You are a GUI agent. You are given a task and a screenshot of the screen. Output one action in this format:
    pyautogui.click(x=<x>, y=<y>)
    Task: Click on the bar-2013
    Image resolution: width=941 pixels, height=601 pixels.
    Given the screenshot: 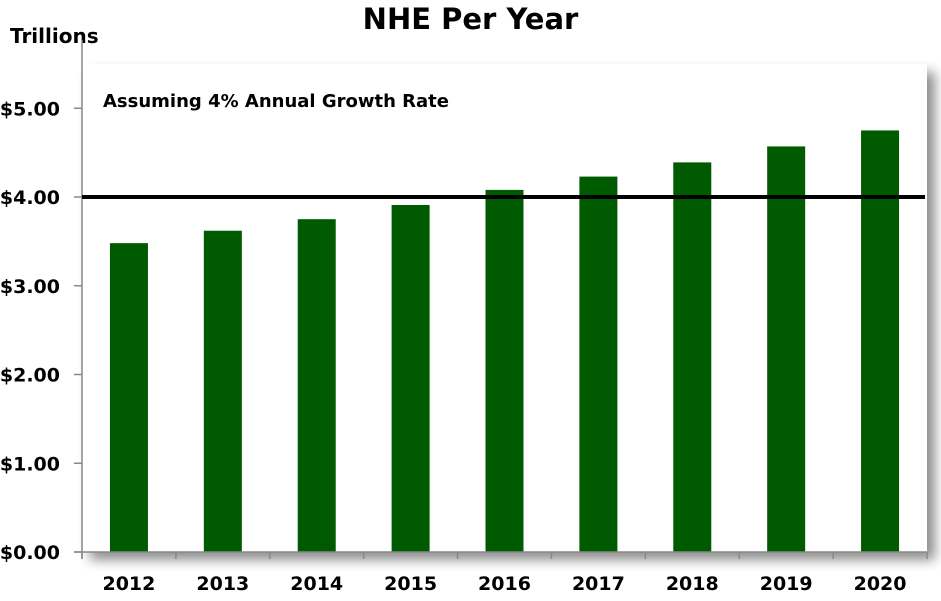 What is the action you would take?
    pyautogui.click(x=222, y=391)
    